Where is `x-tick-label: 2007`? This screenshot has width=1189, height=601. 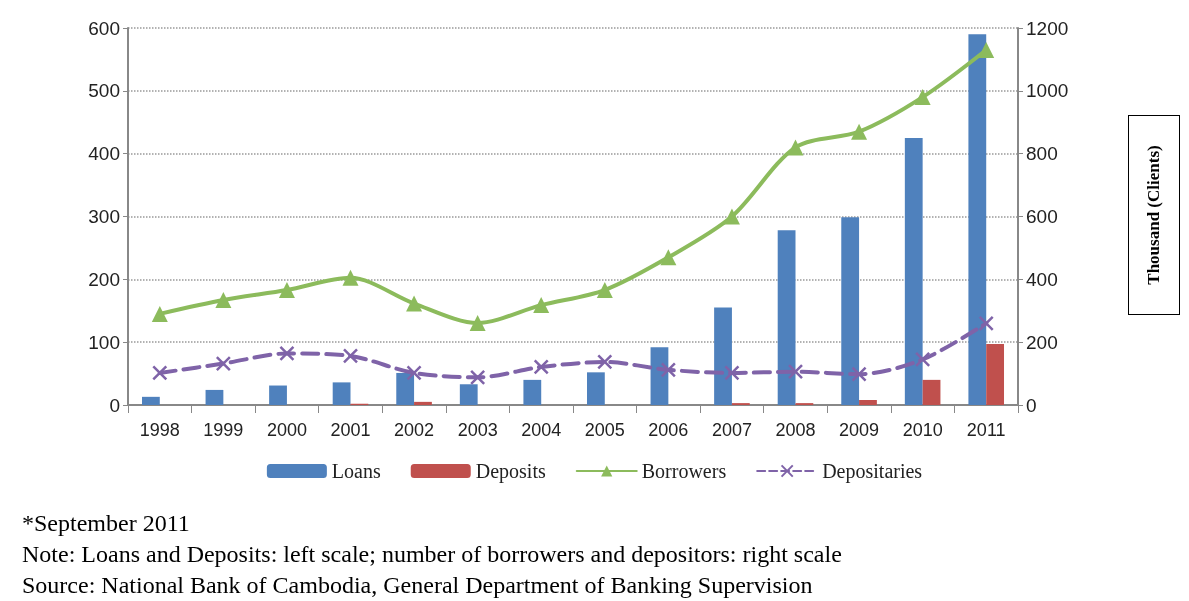 x-tick-label: 2007 is located at coordinates (731, 430).